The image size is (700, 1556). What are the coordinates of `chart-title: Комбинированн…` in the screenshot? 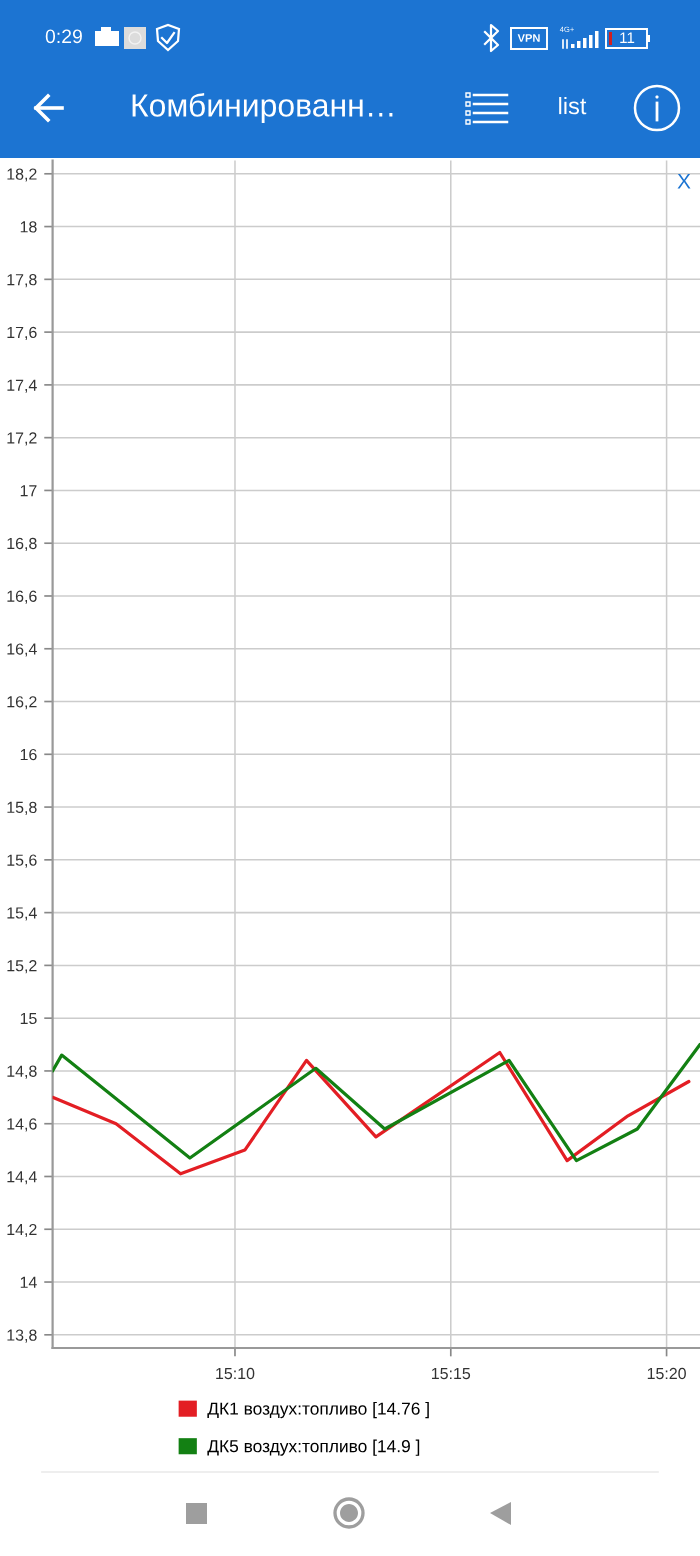 It's located at (262, 108).